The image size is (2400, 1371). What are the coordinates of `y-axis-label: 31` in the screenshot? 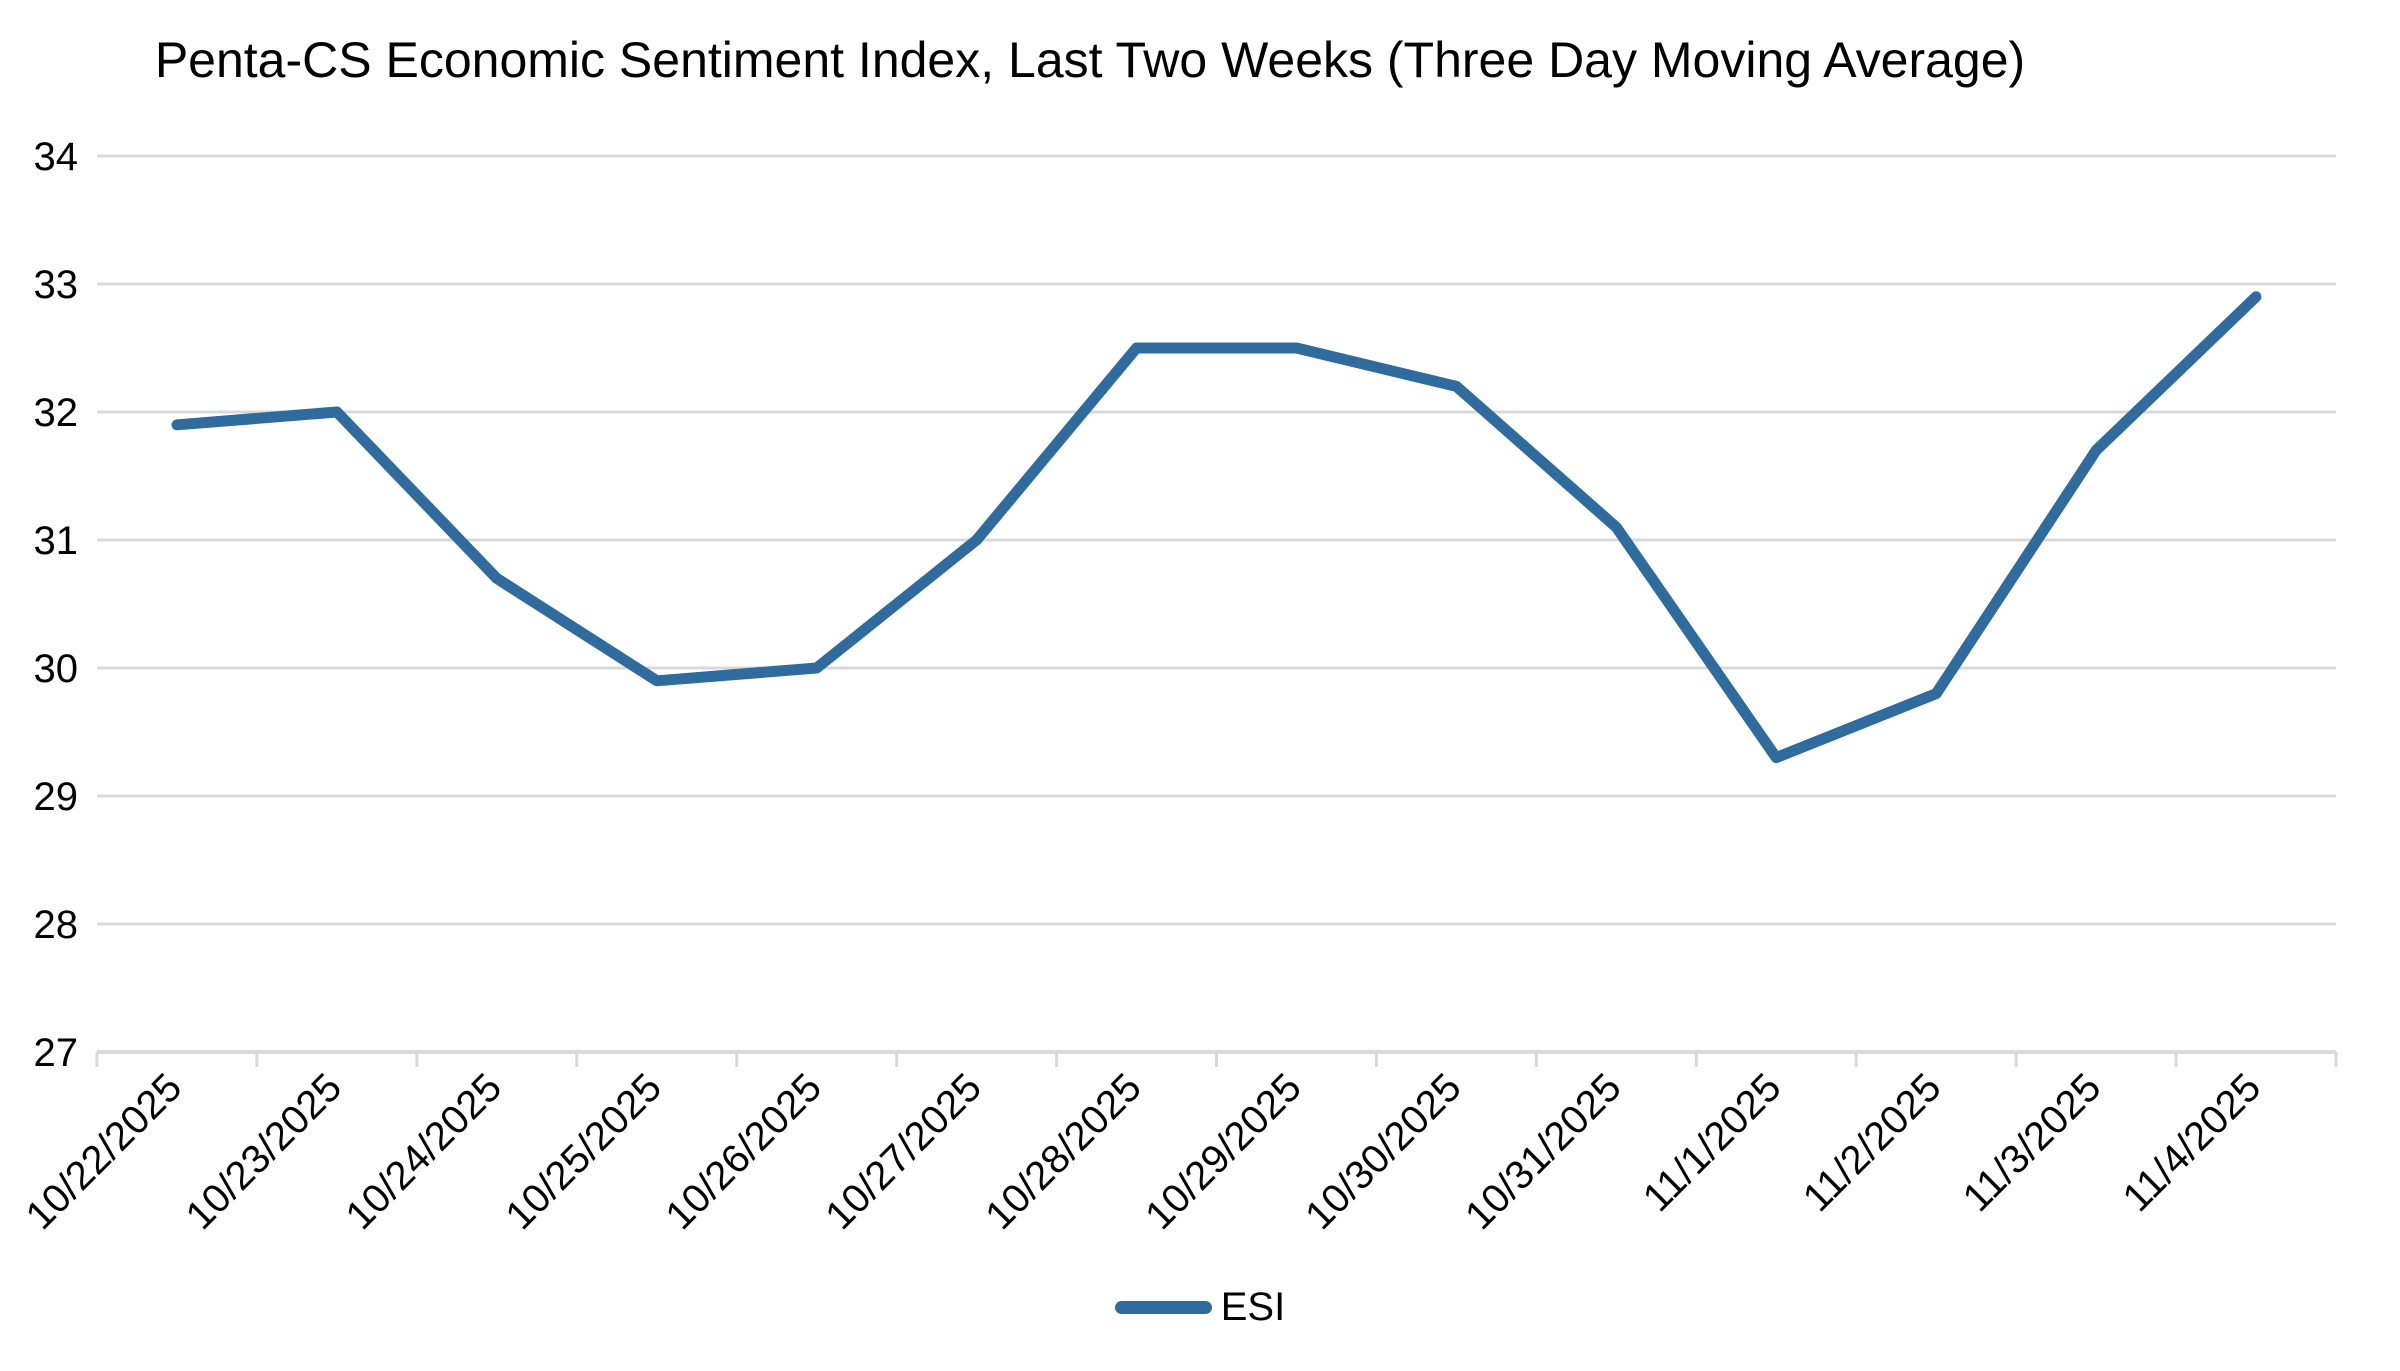 It's located at (56, 541).